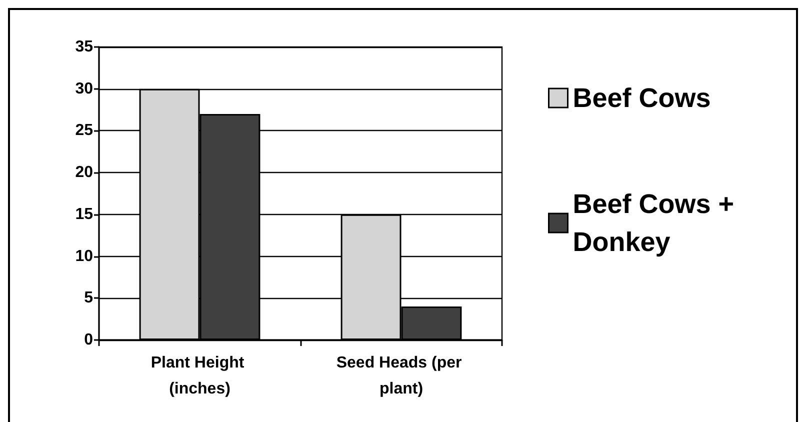 This screenshot has width=806, height=422. I want to click on y-tick-label: 0, so click(89, 340).